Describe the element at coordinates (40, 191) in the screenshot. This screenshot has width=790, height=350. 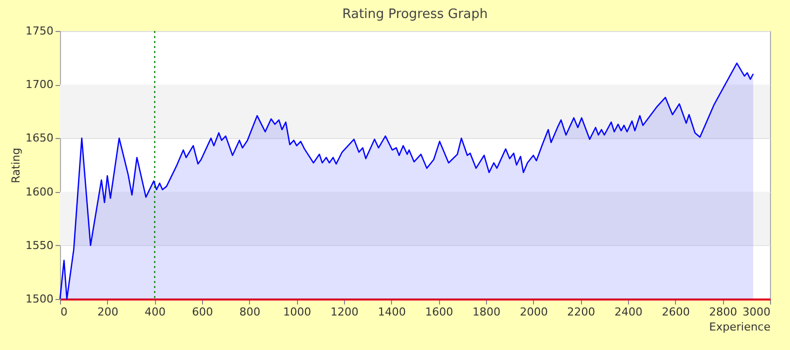
I see `y-tick-label: 1600` at that location.